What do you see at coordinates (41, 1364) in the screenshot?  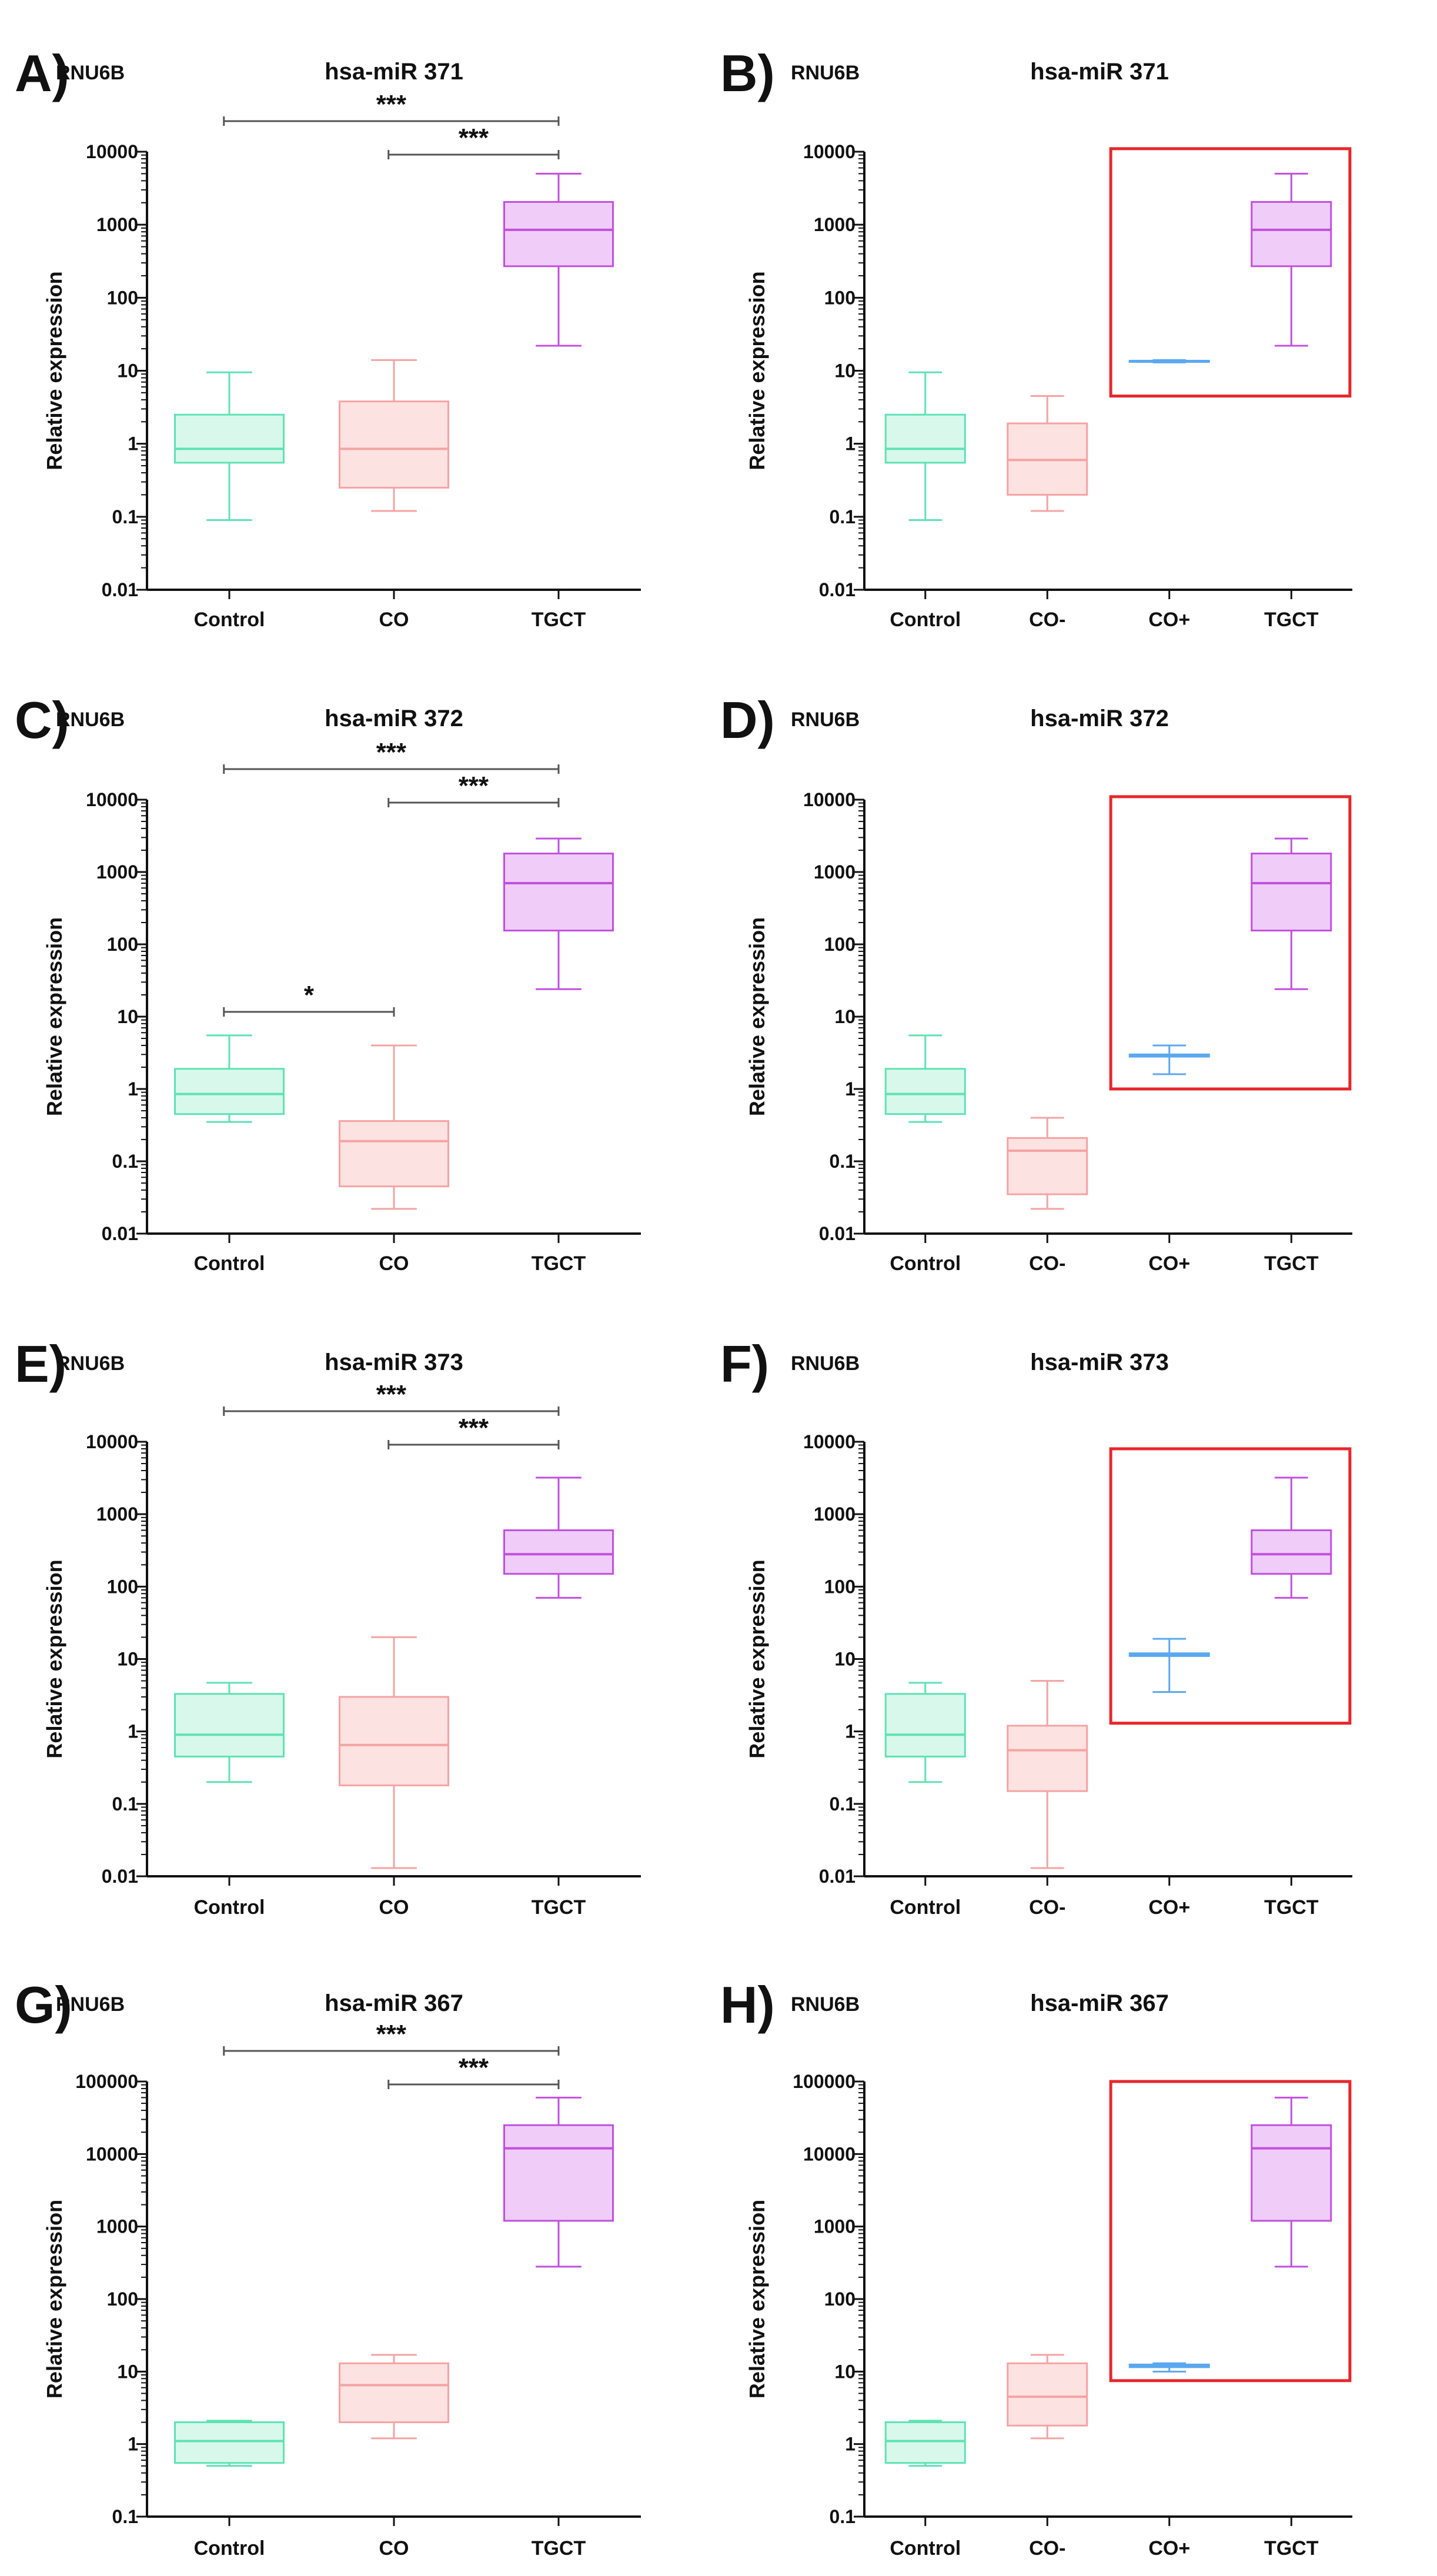 I see `panel-label: E)` at bounding box center [41, 1364].